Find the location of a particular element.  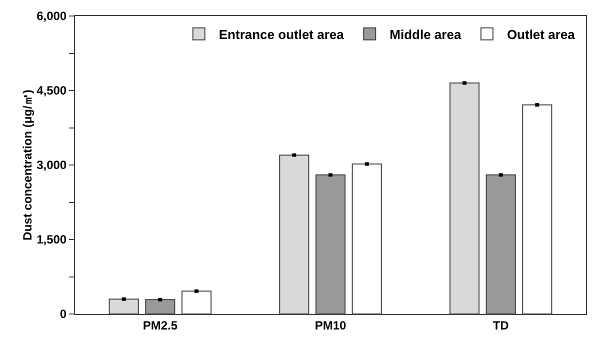

legend-label: Outlet area is located at coordinates (541, 34).